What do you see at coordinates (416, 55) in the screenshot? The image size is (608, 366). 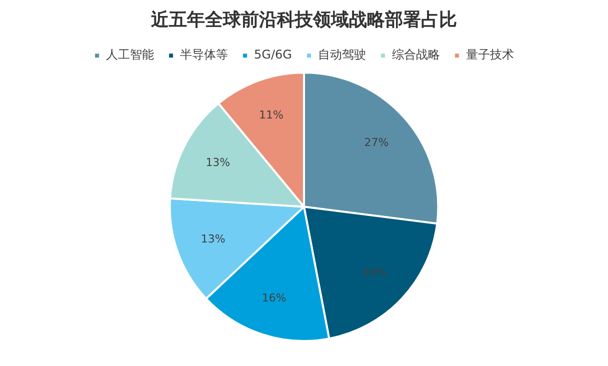 I see `legend-label: 综合战略` at bounding box center [416, 55].